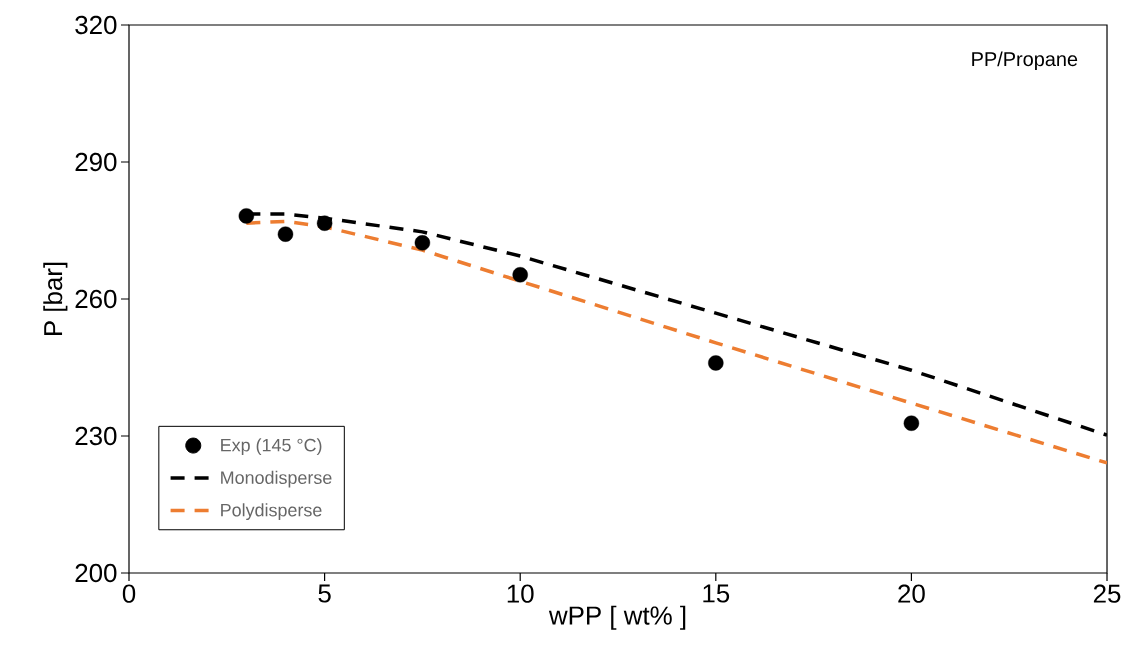  What do you see at coordinates (617, 617) in the screenshot?
I see `x-axis-title: wPP [ wt% ]` at bounding box center [617, 617].